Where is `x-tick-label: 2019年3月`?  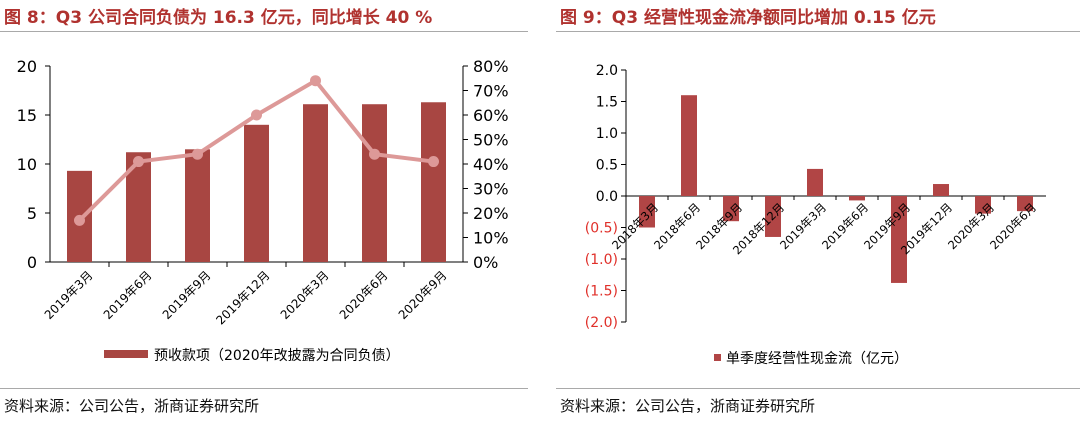 x-tick-label: 2019年3月 is located at coordinates (69, 295).